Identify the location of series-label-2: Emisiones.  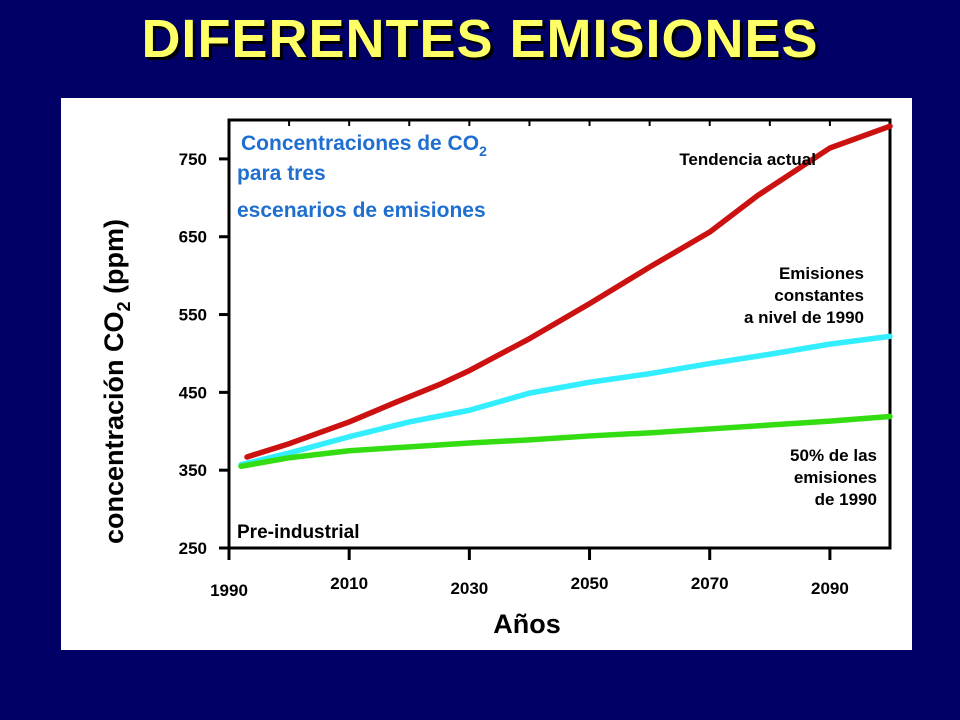
(821, 273).